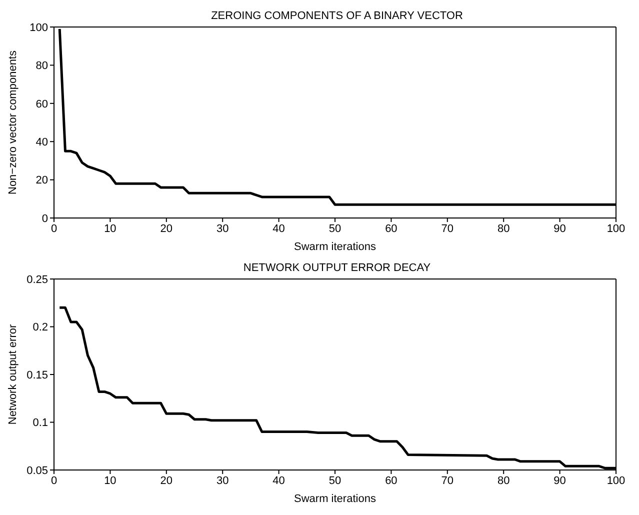 Image resolution: width=639 pixels, height=515 pixels. Describe the element at coordinates (40, 423) in the screenshot. I see `y-tick-label: 0.1` at that location.